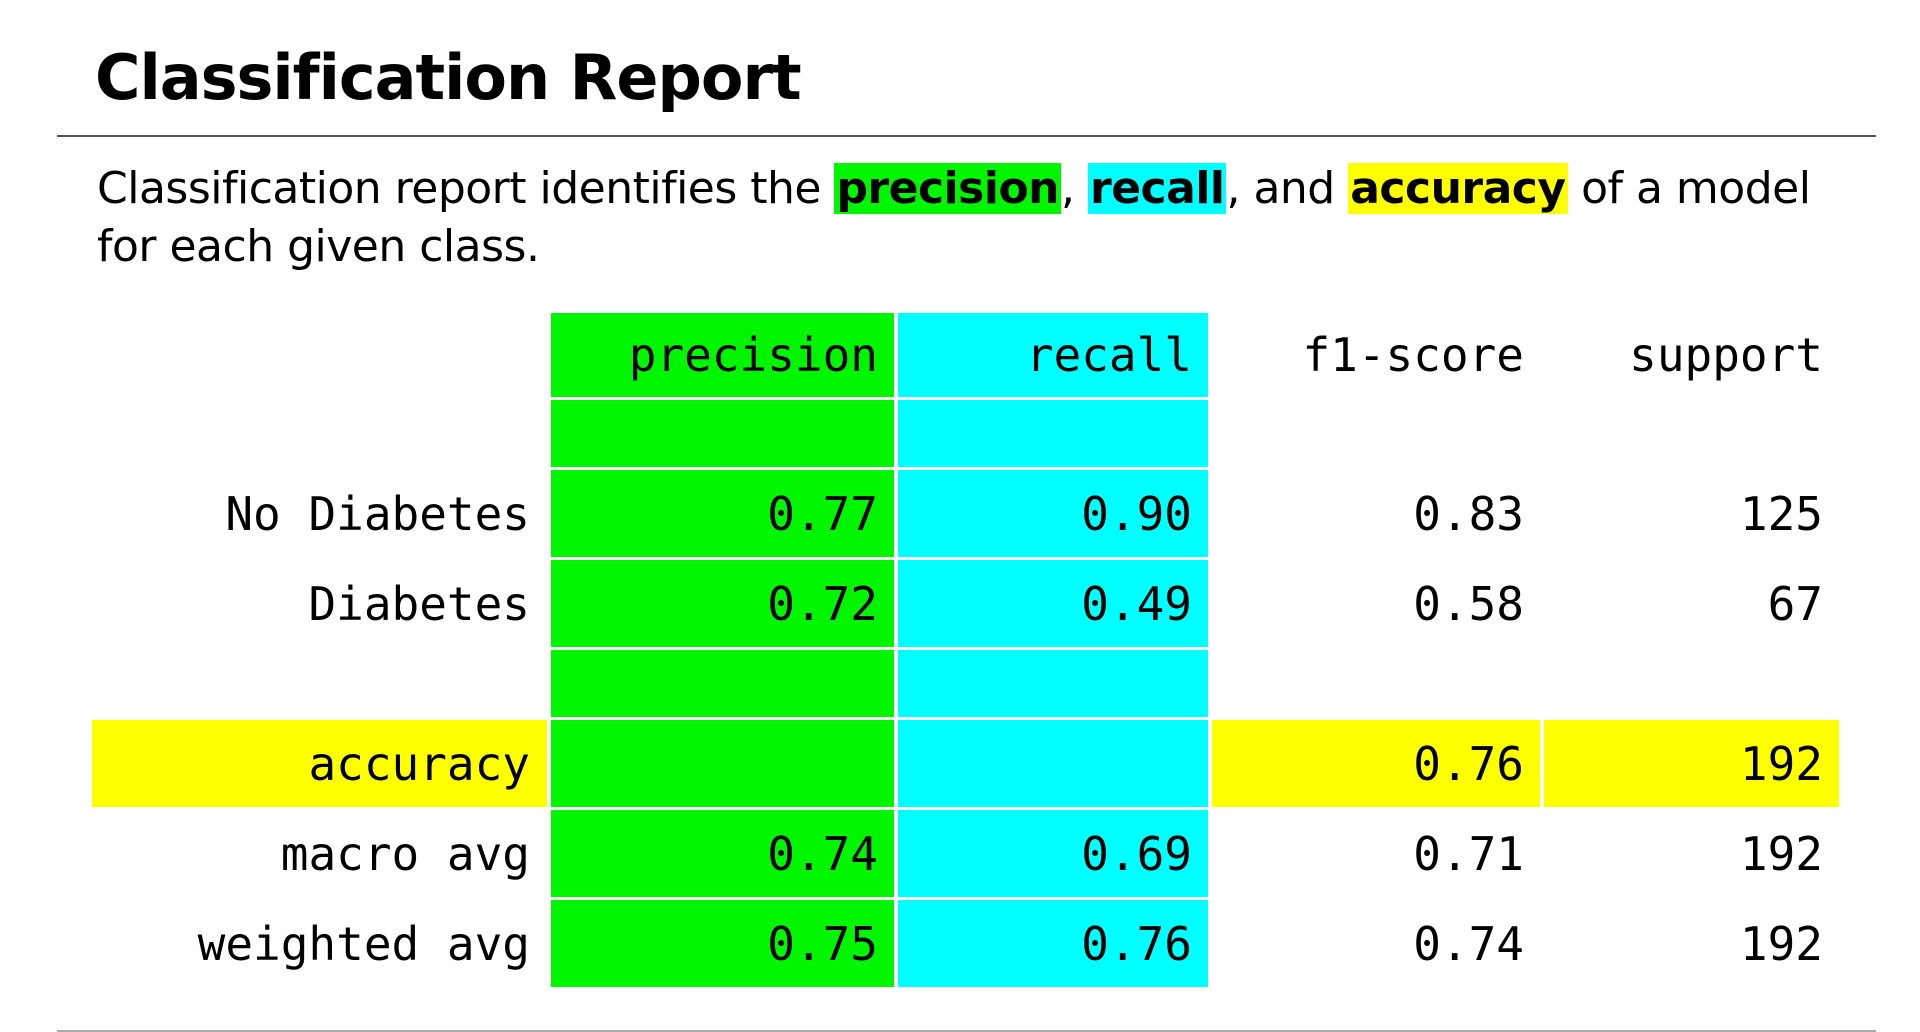 The width and height of the screenshot is (1920, 1032). Describe the element at coordinates (1053, 943) in the screenshot. I see `weighted-avg-recall: 0.76` at that location.